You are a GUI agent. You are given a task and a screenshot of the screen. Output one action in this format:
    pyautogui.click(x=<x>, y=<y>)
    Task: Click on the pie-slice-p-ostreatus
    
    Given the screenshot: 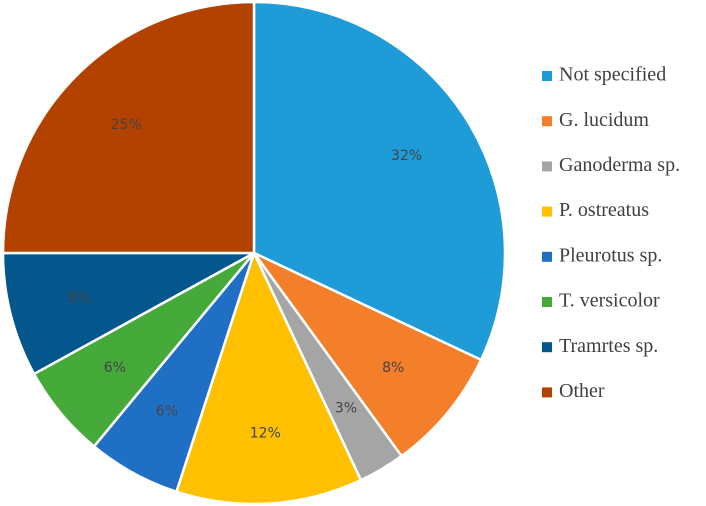 What is the action you would take?
    pyautogui.click(x=269, y=378)
    